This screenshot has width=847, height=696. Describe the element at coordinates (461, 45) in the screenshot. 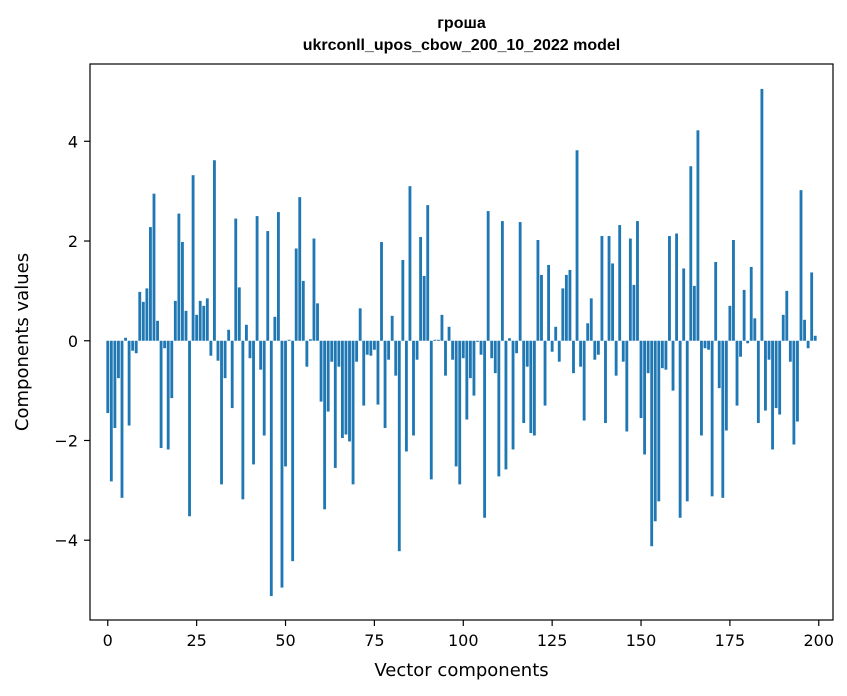

I see `chart-title-line2: ukrconll_upos_cbow_200_10_2022 model` at that location.